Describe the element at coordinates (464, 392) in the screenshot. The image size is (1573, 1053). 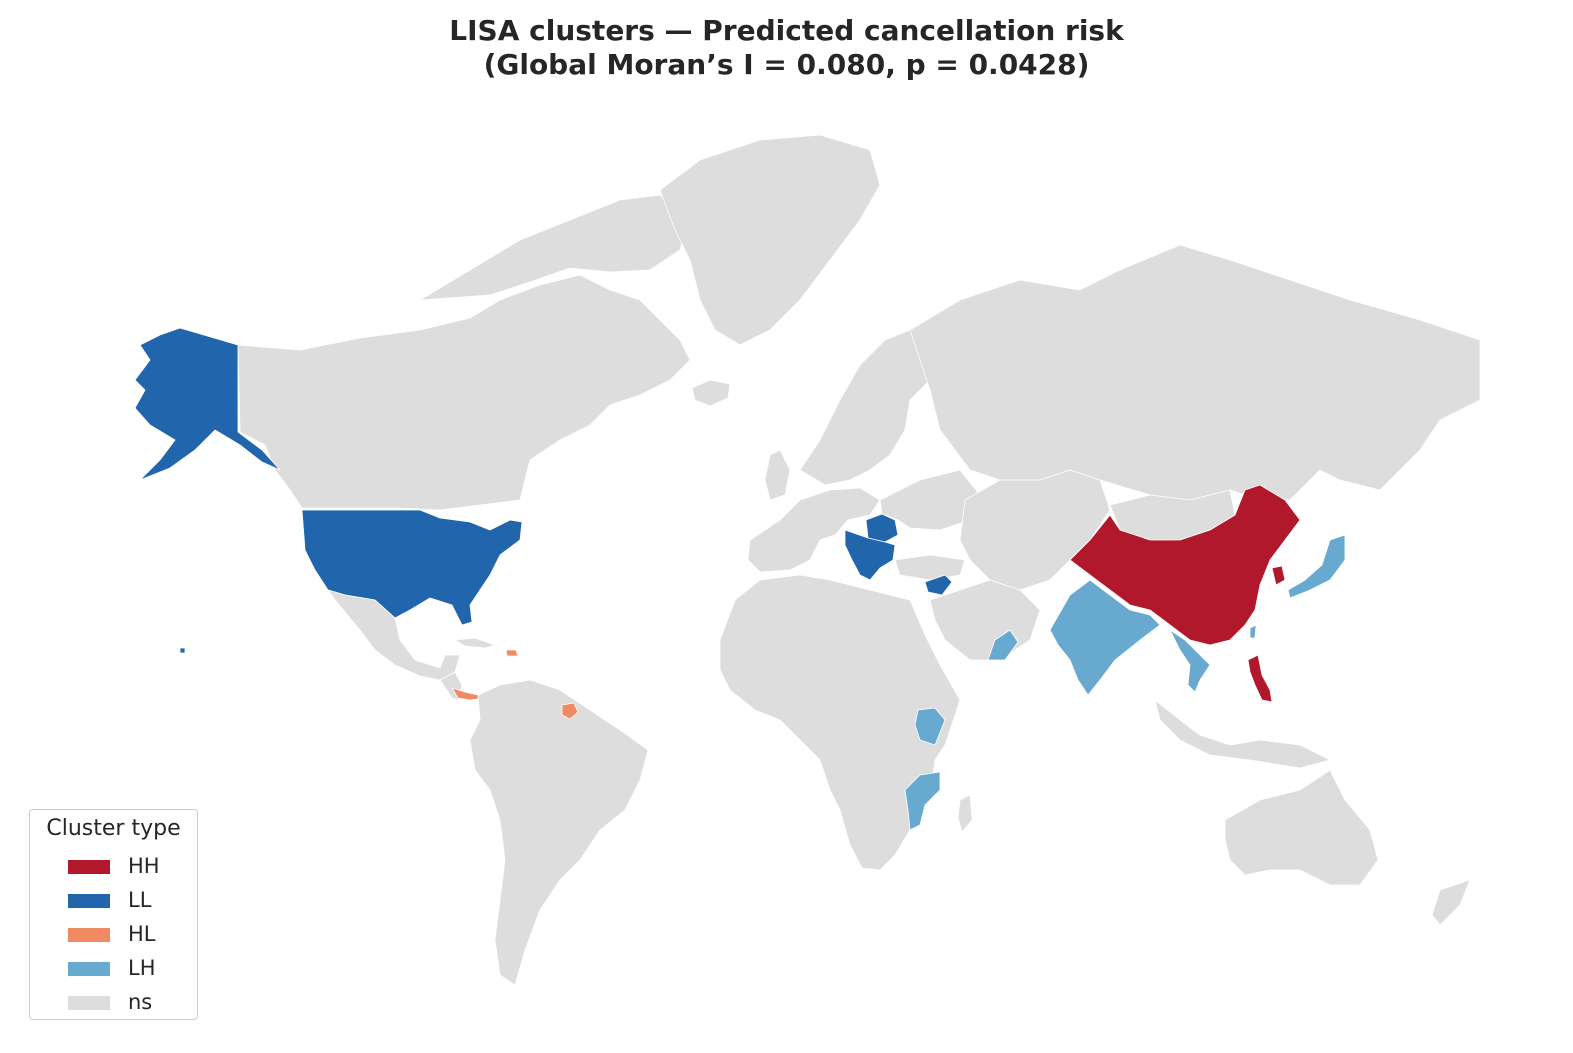
I see `region-canada` at that location.